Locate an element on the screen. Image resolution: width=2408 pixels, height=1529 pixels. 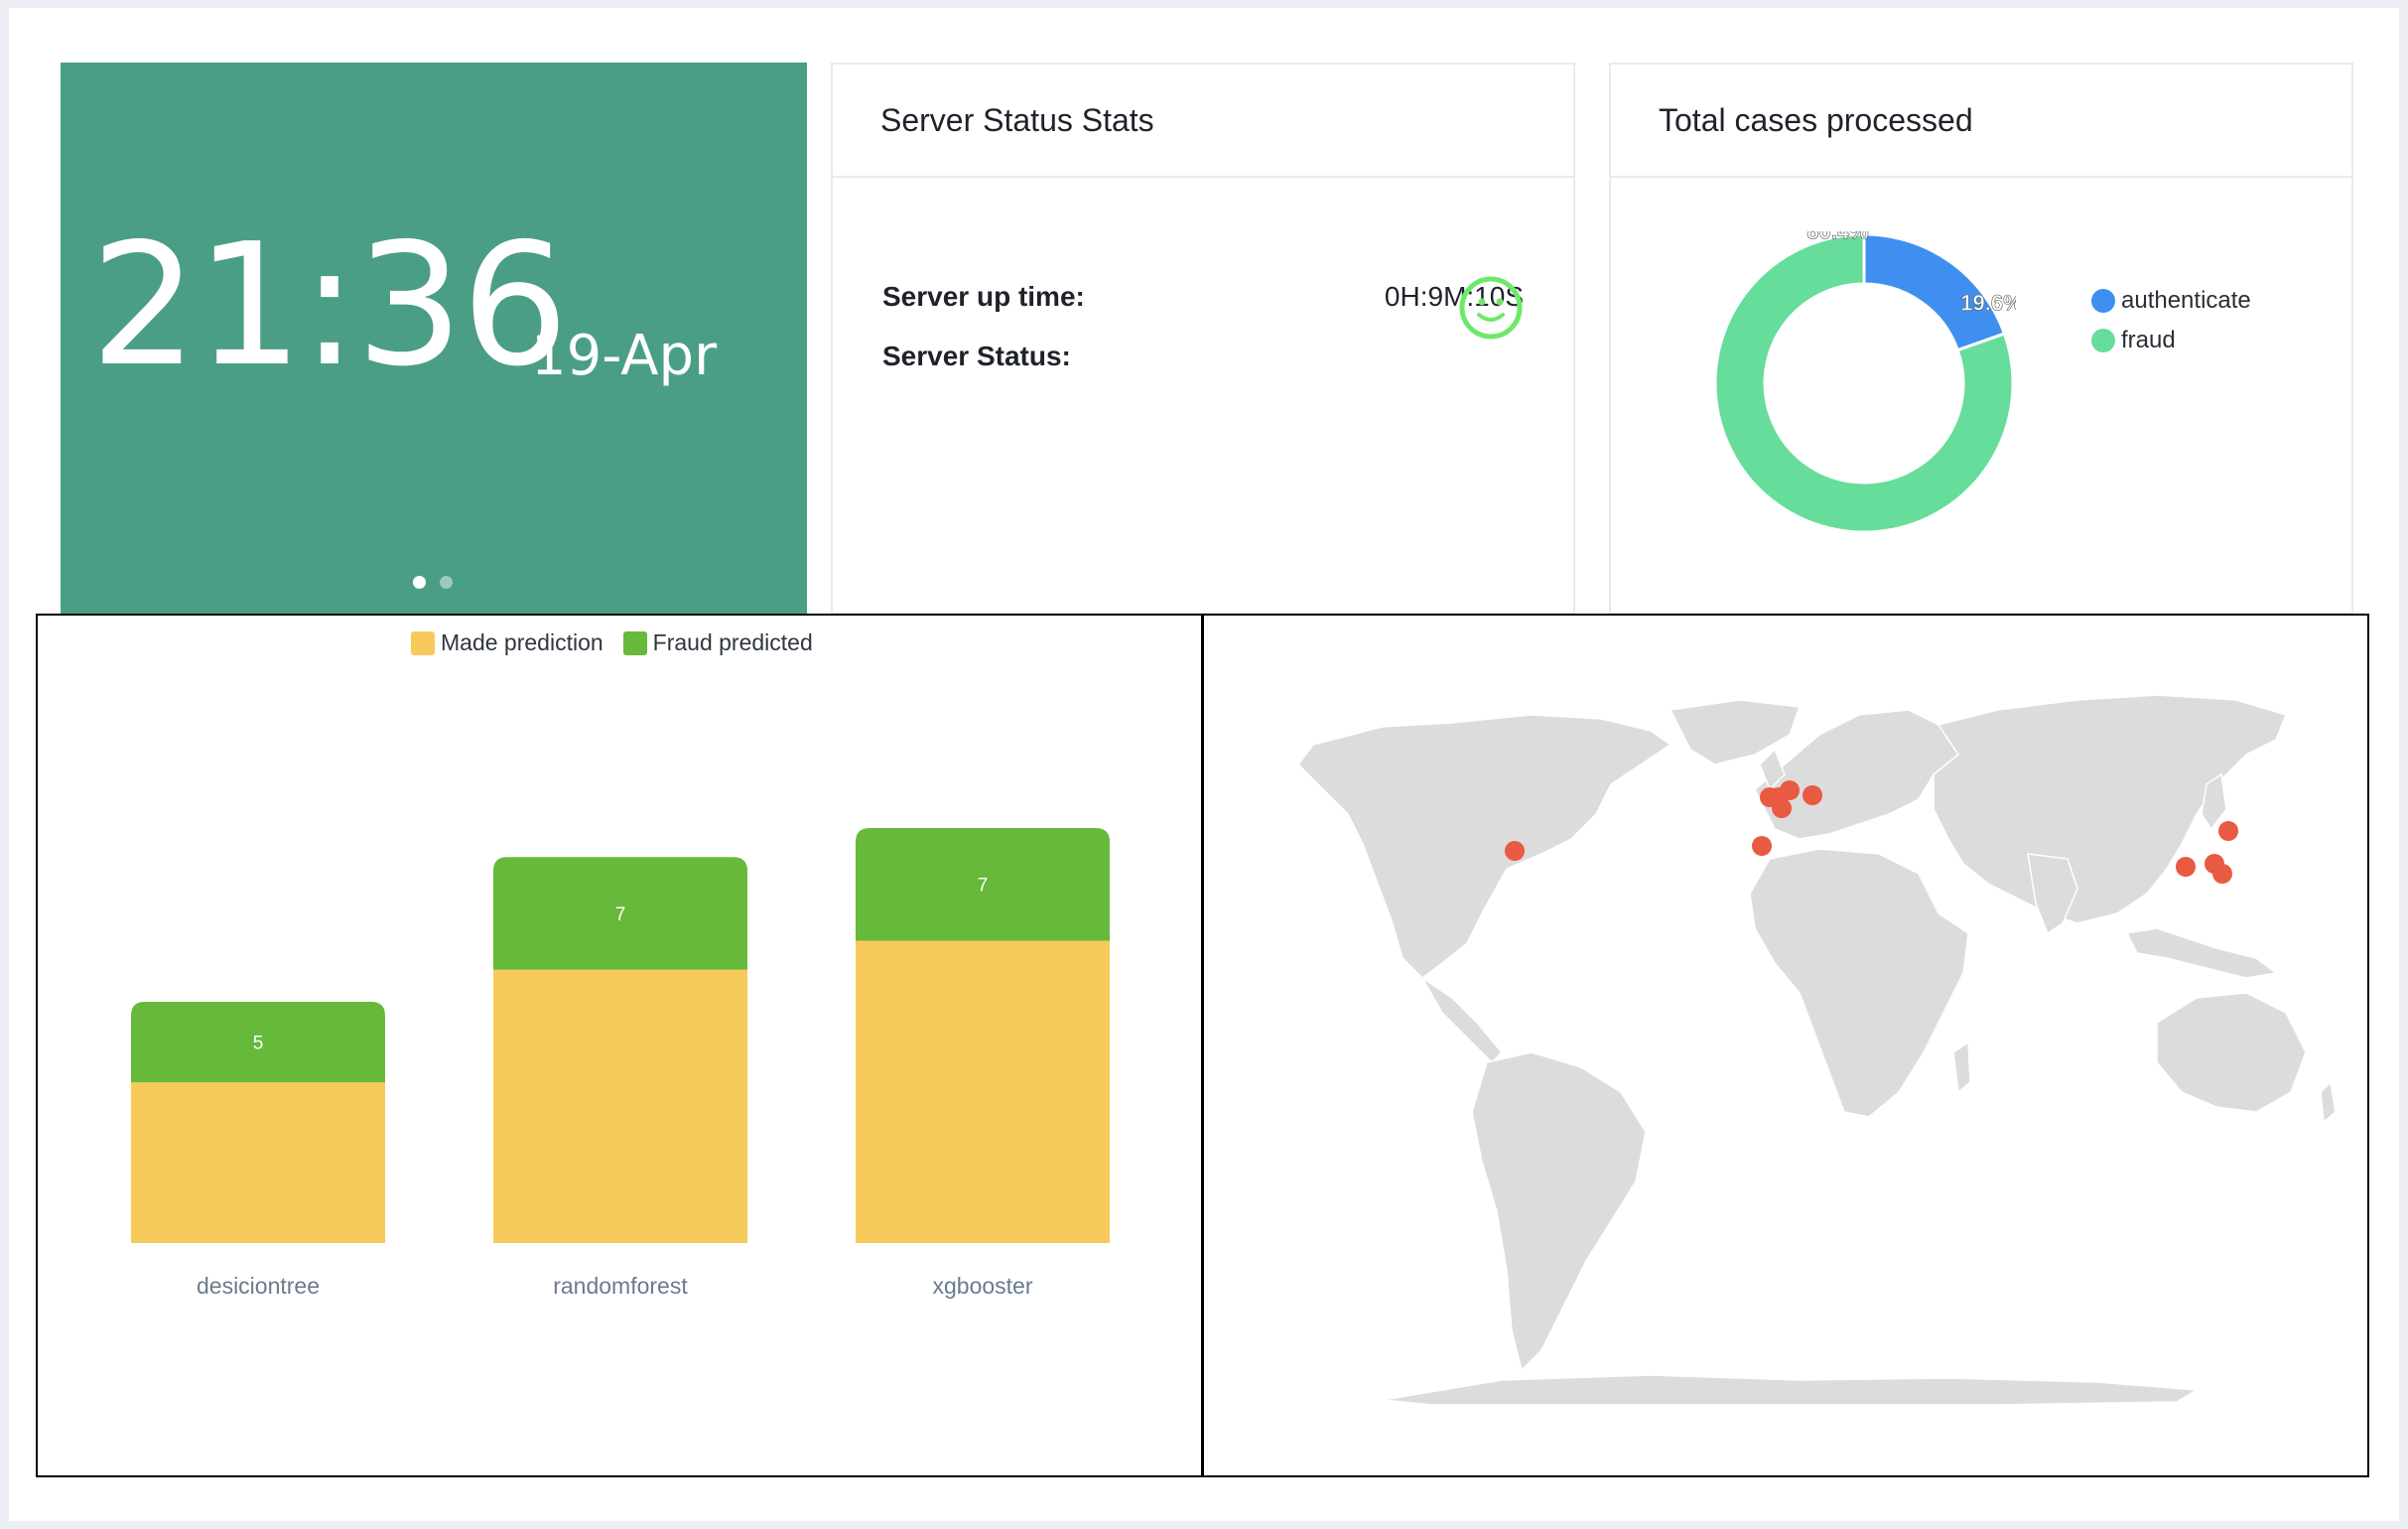
legend-label-authenticate: authenticate is located at coordinates (2186, 300).